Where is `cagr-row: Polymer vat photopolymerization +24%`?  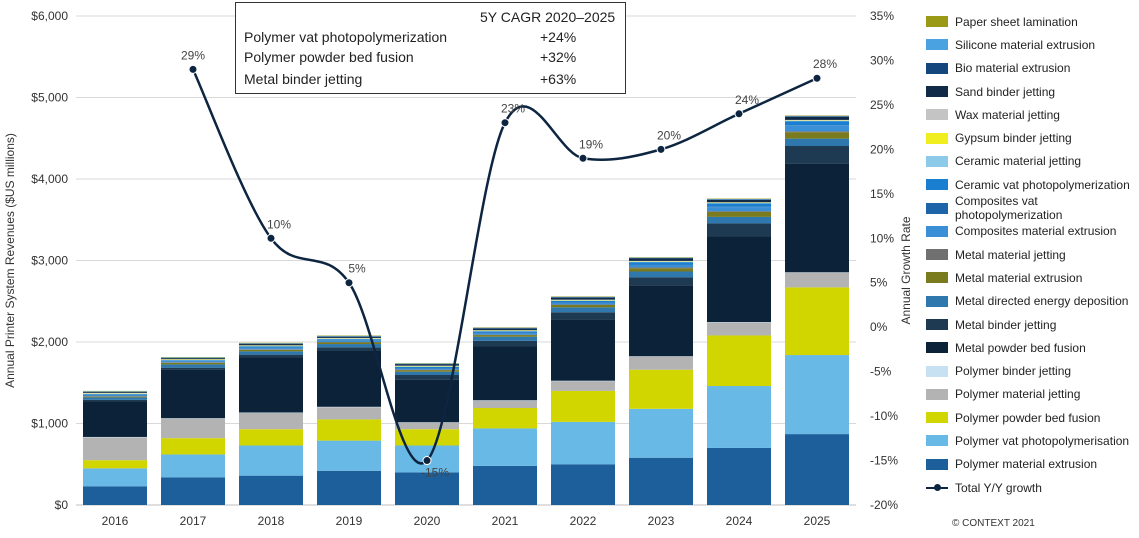
cagr-row: Polymer vat photopolymerization +24% is located at coordinates (430, 39).